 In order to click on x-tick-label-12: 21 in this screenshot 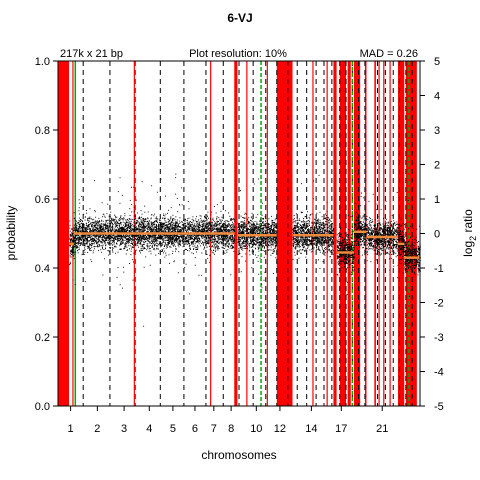, I will do `click(382, 429)`.